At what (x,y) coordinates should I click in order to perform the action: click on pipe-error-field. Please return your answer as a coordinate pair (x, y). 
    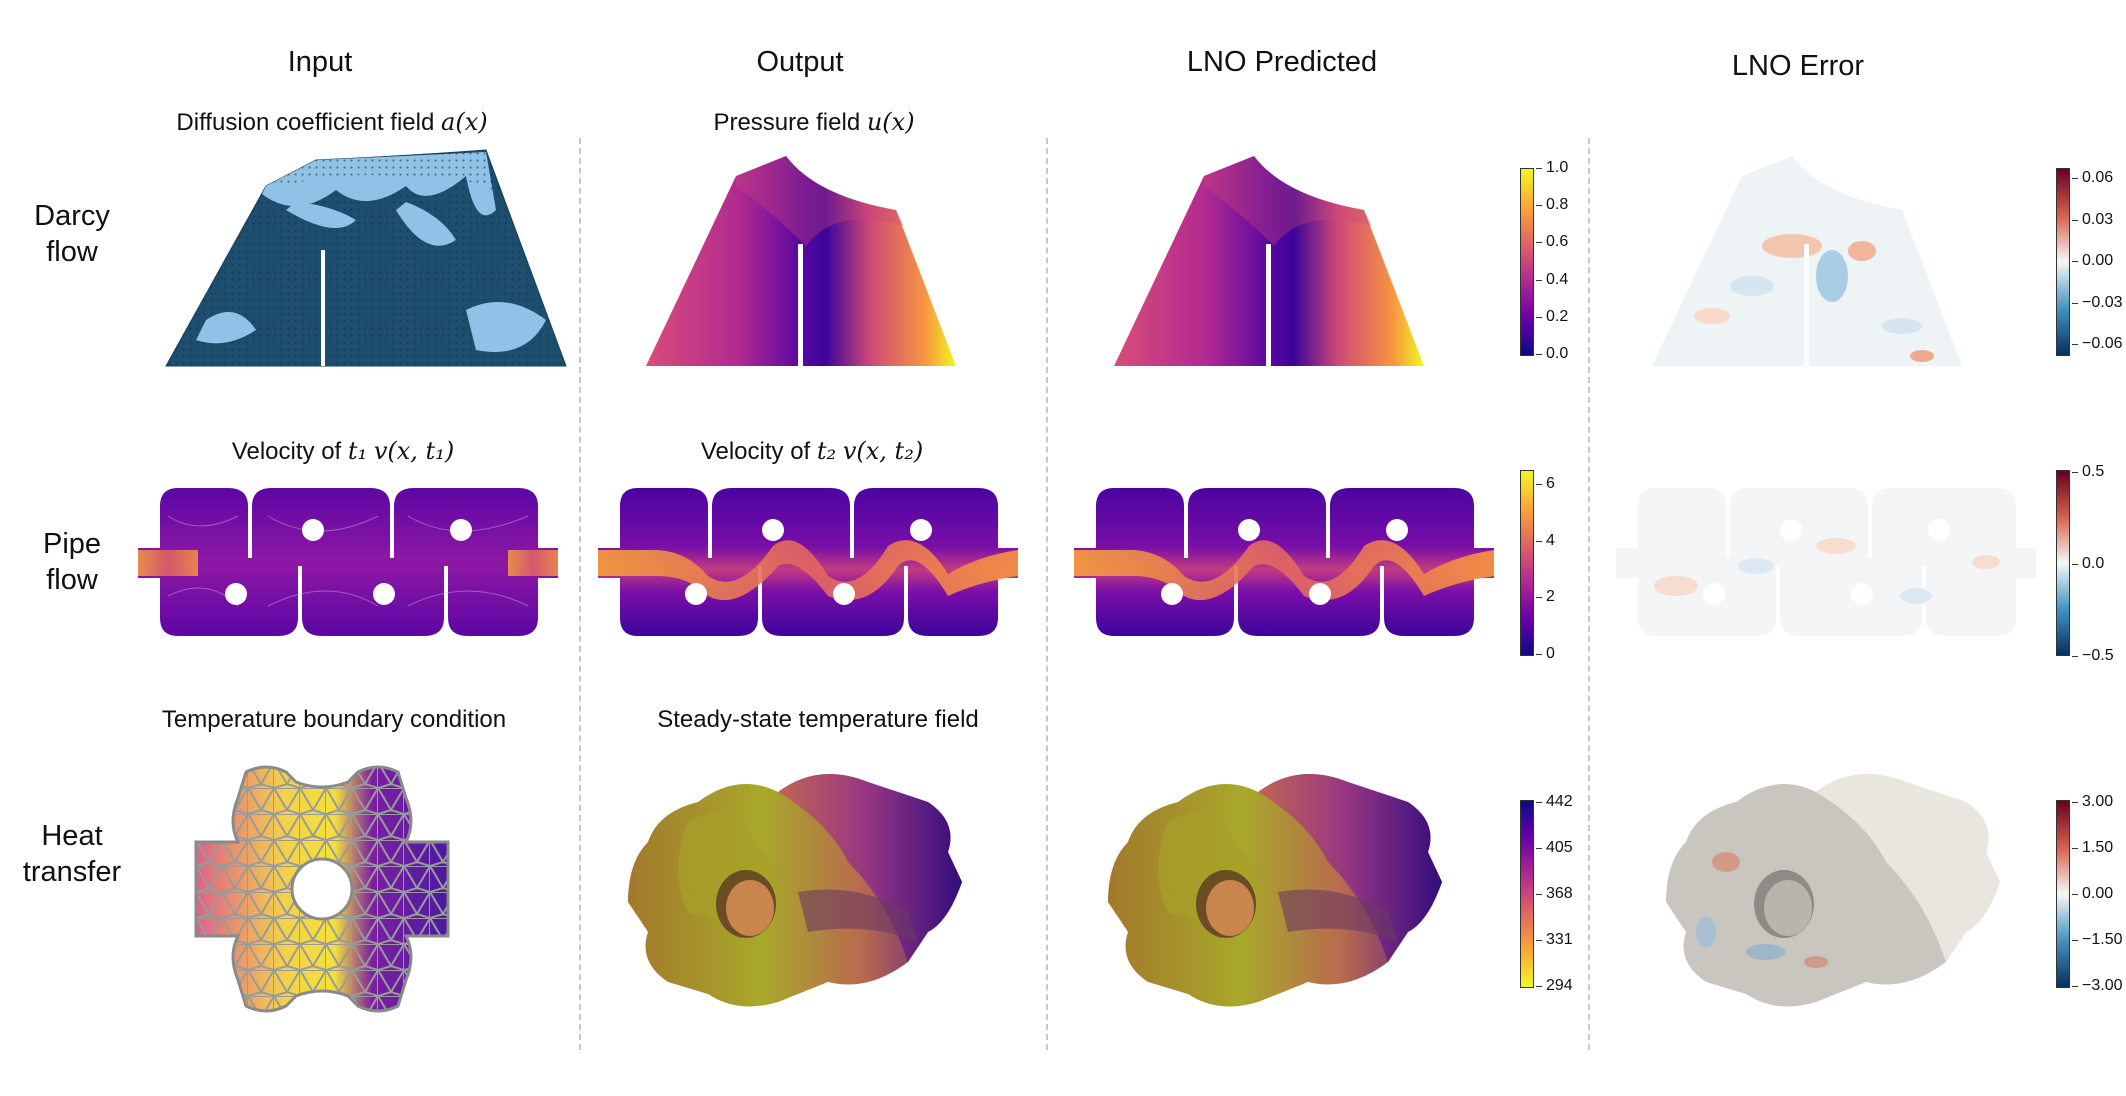
    Looking at the image, I should click on (1826, 562).